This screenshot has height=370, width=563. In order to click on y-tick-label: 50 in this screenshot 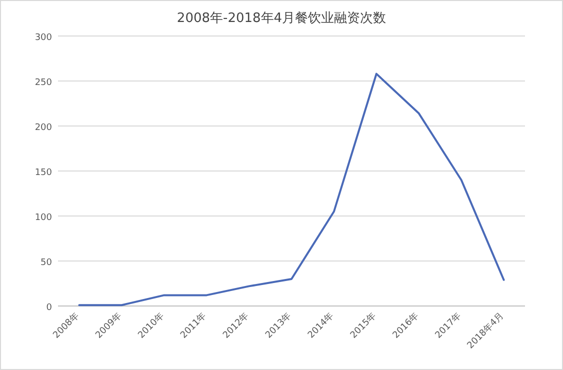, I will do `click(46, 263)`.